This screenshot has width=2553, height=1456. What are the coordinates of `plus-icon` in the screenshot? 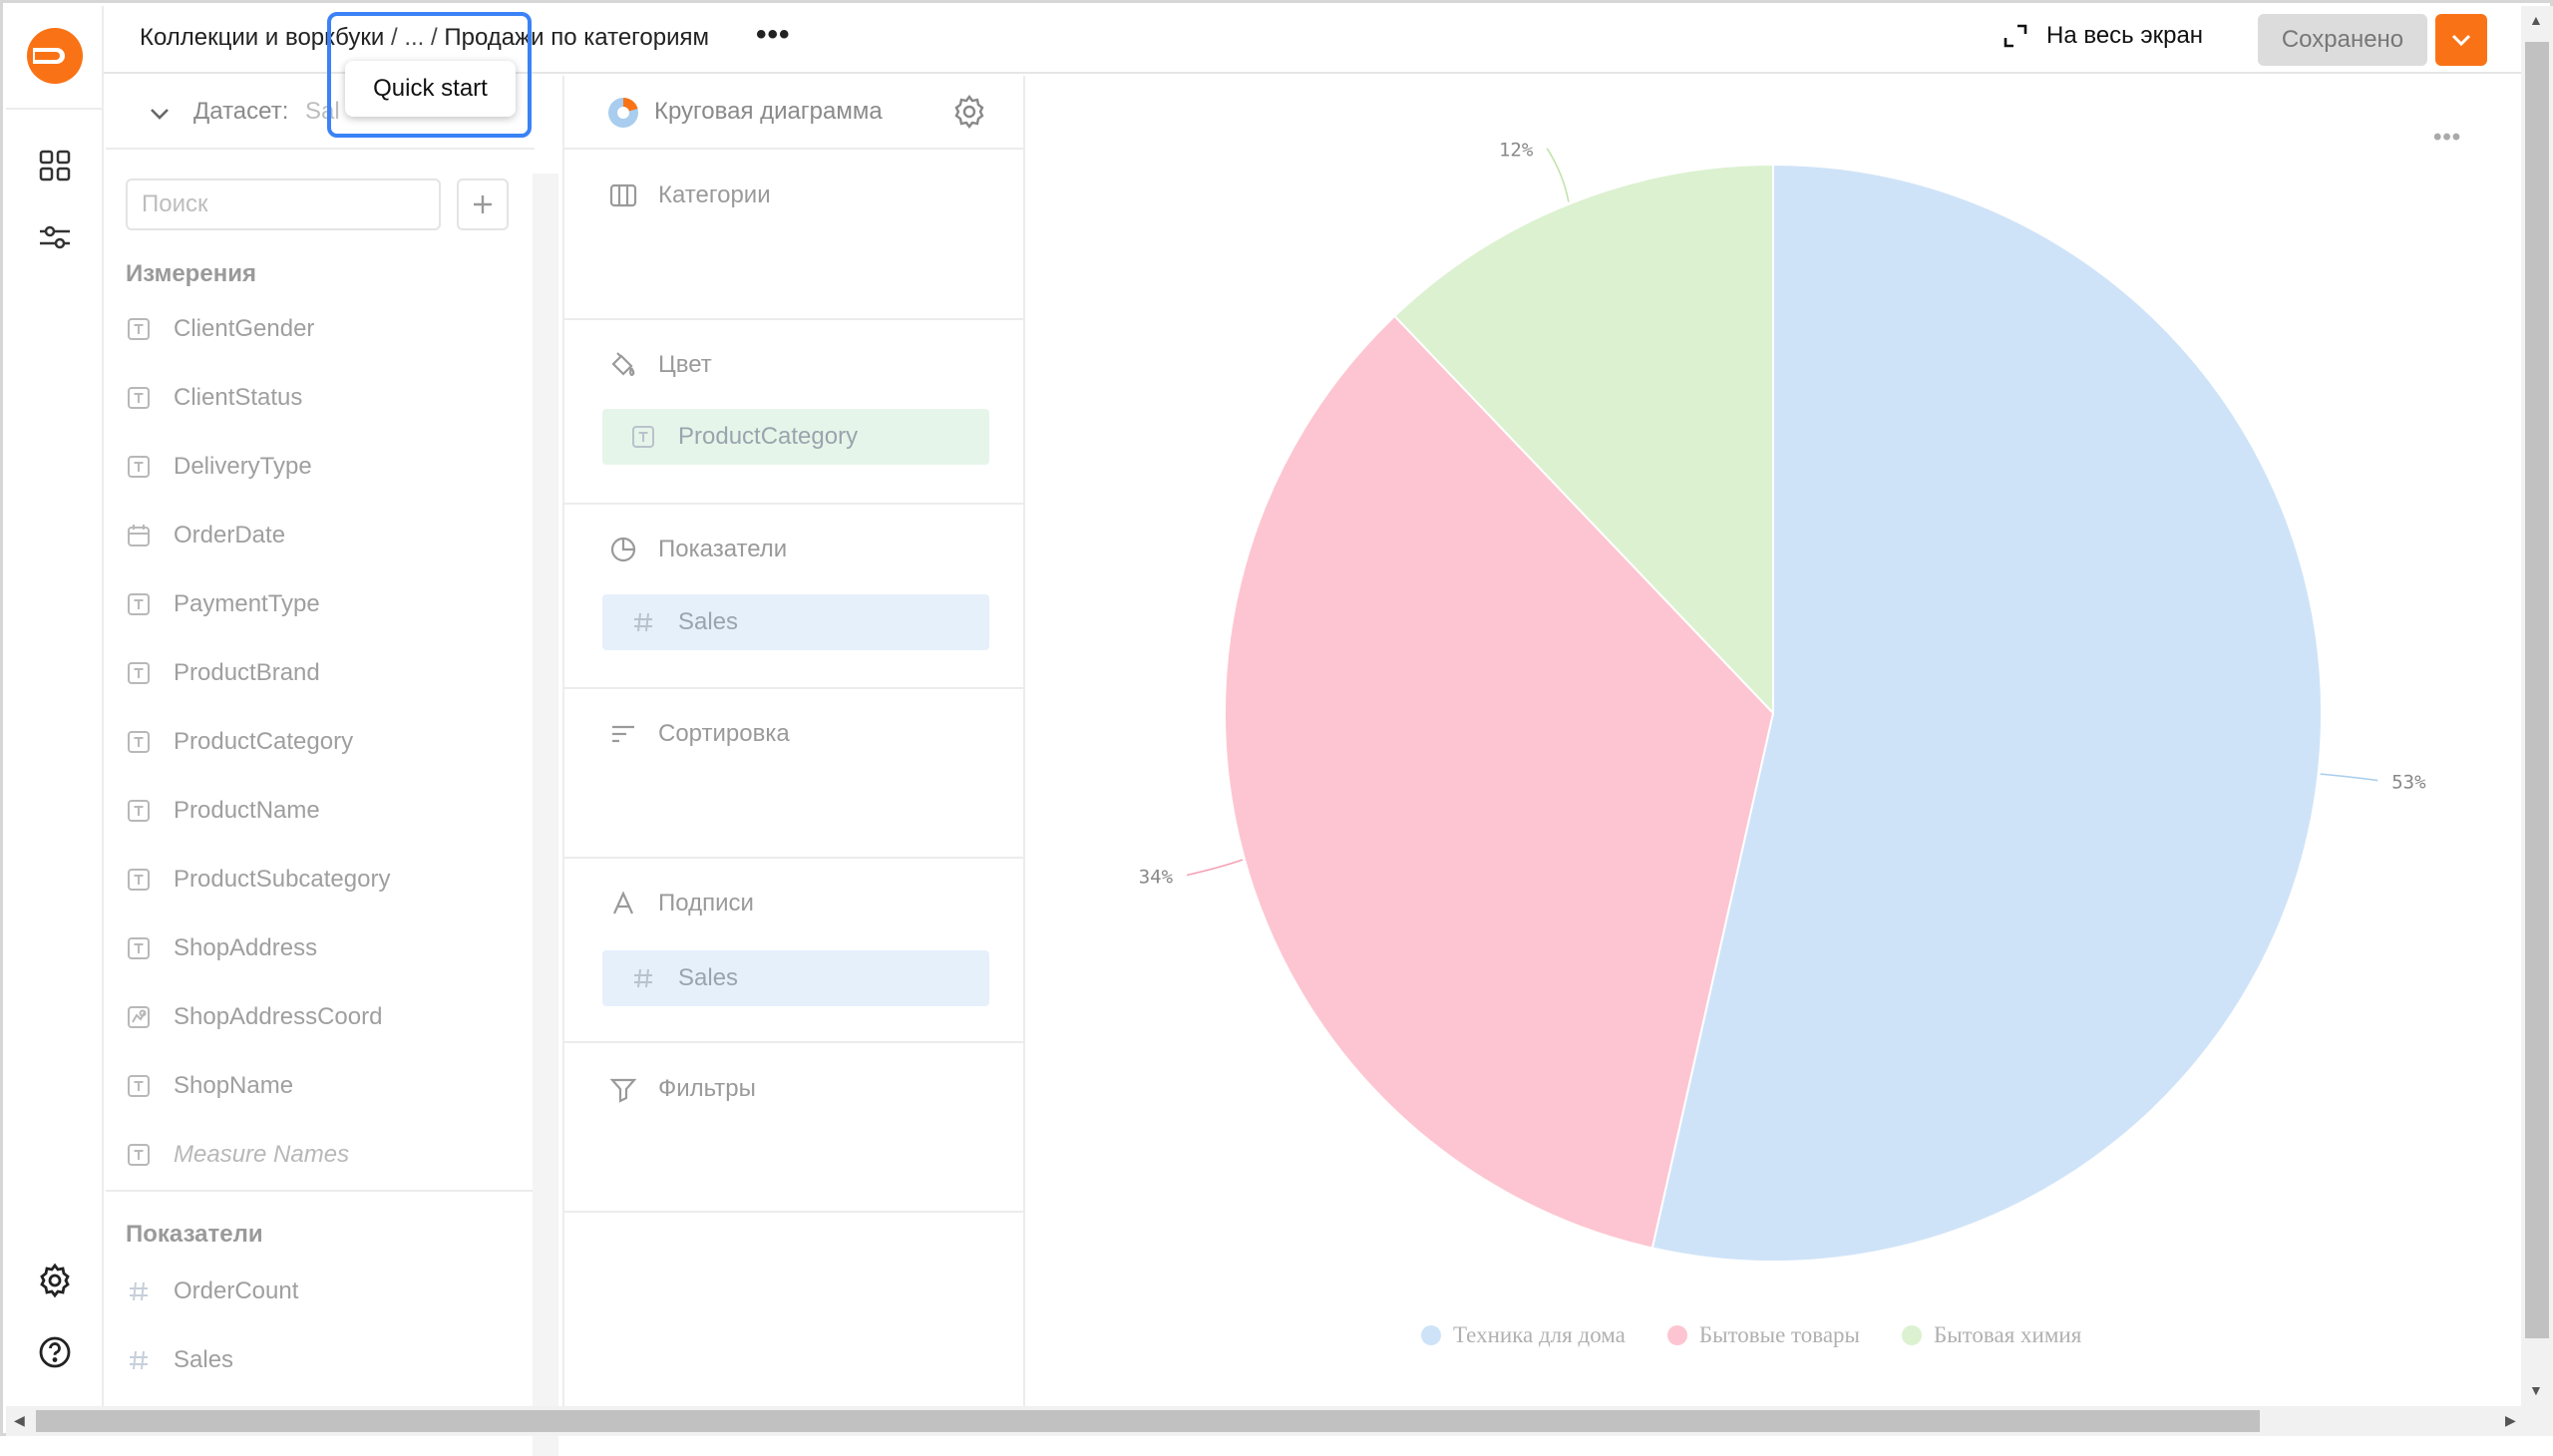 It's located at (483, 204).